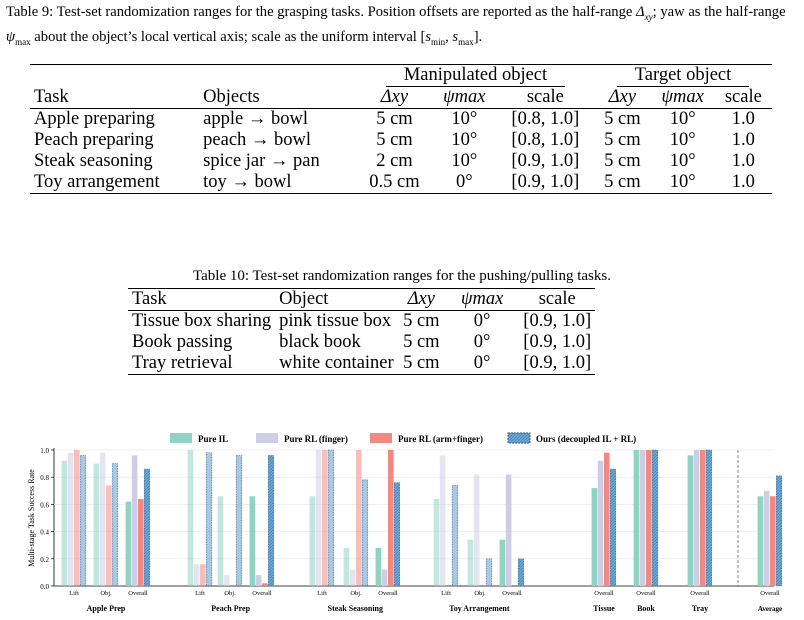 This screenshot has height=620, width=804. I want to click on x-group-label: Tray, so click(700, 608).